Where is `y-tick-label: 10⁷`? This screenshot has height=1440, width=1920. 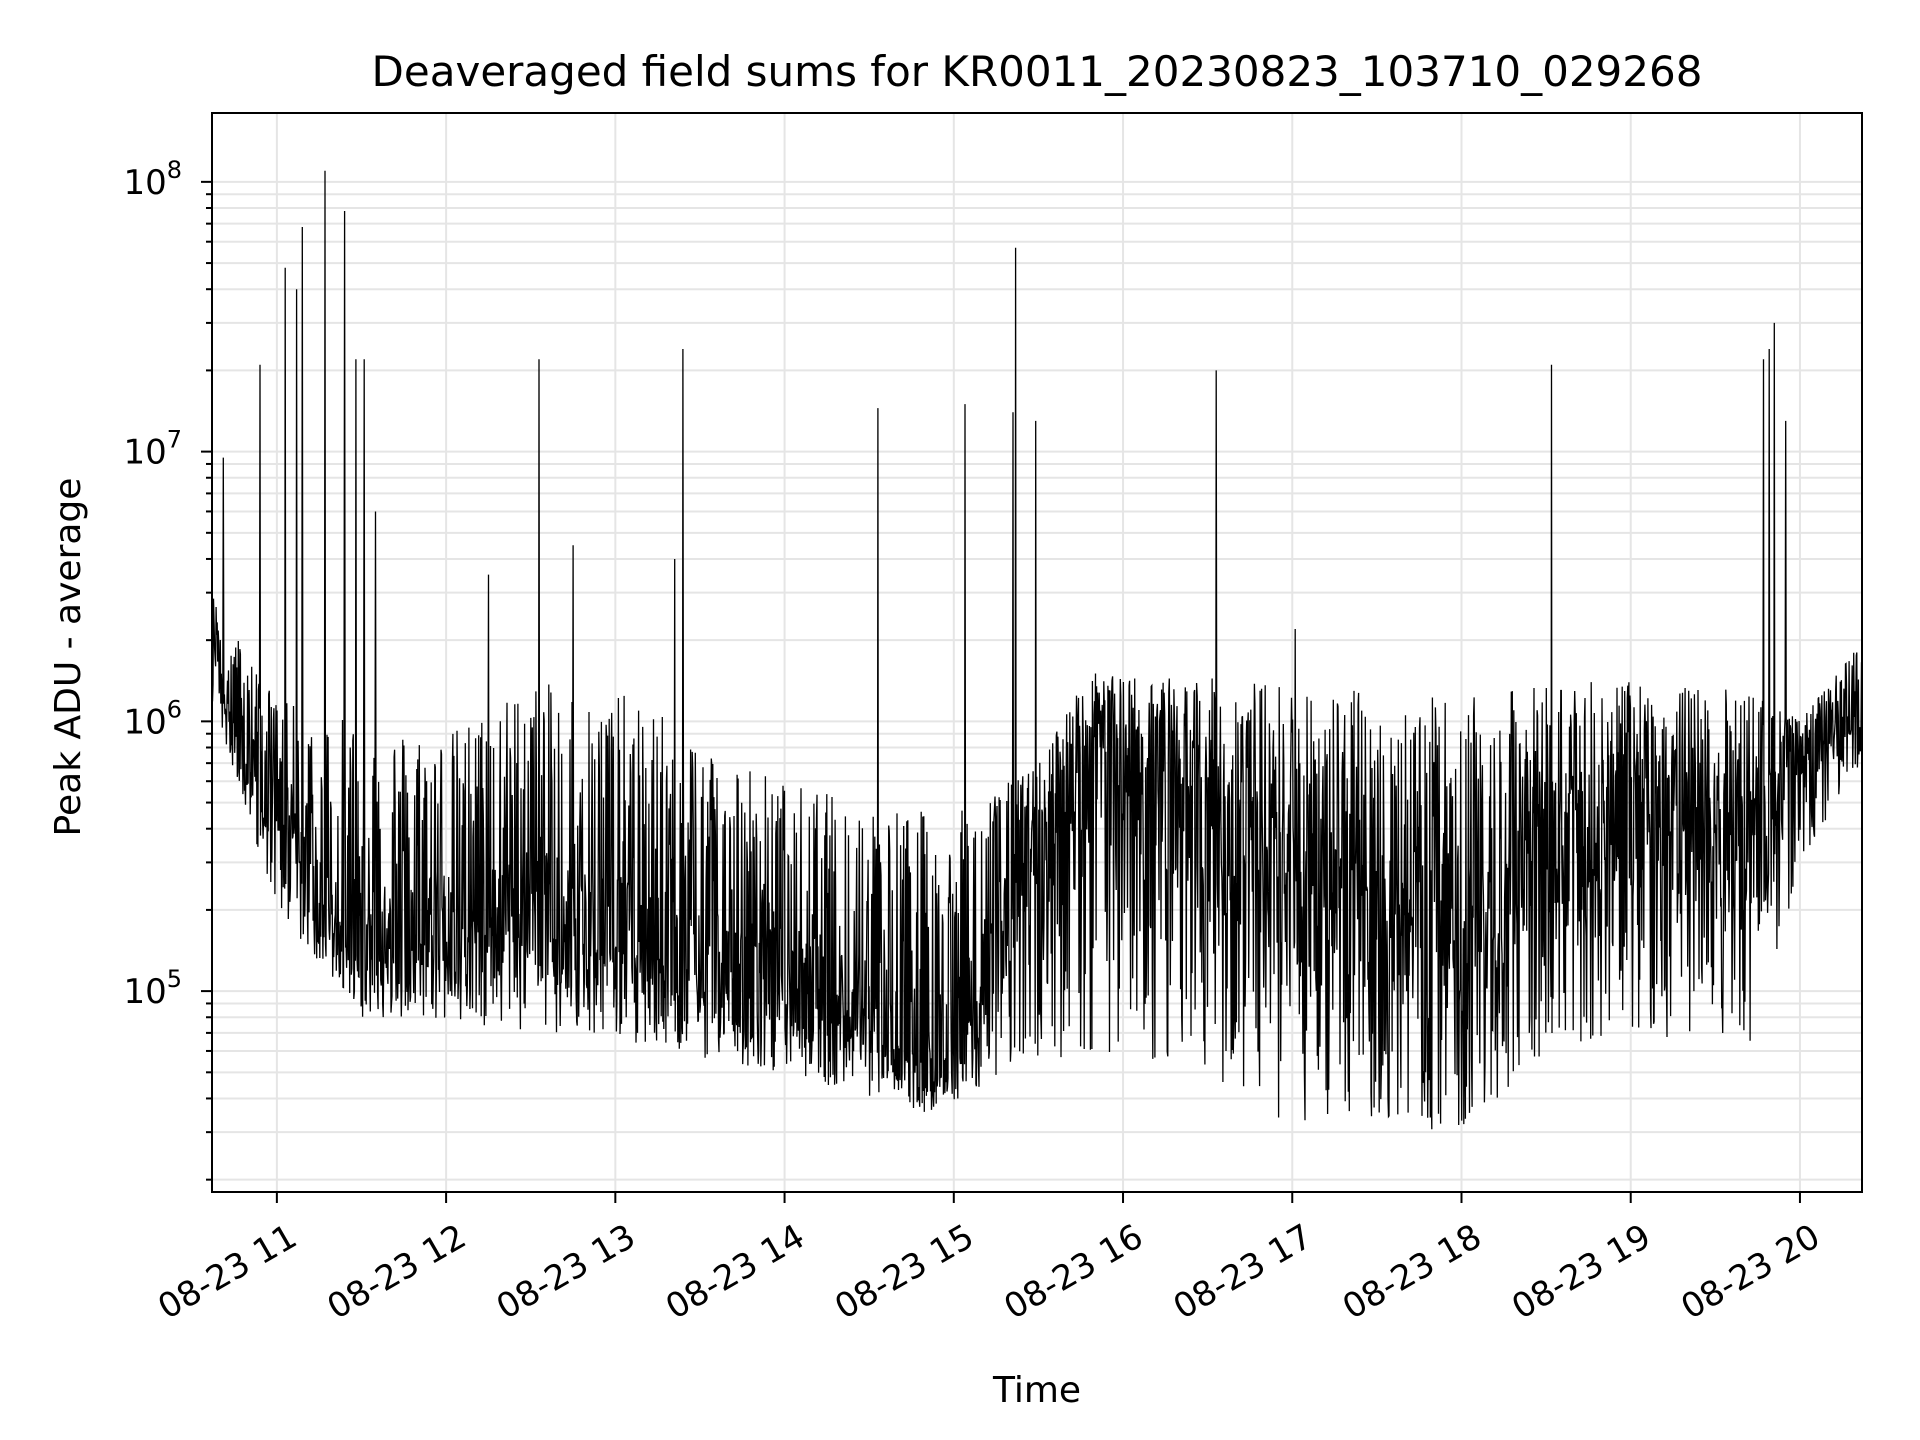 y-tick-label: 10⁷ is located at coordinates (152, 449).